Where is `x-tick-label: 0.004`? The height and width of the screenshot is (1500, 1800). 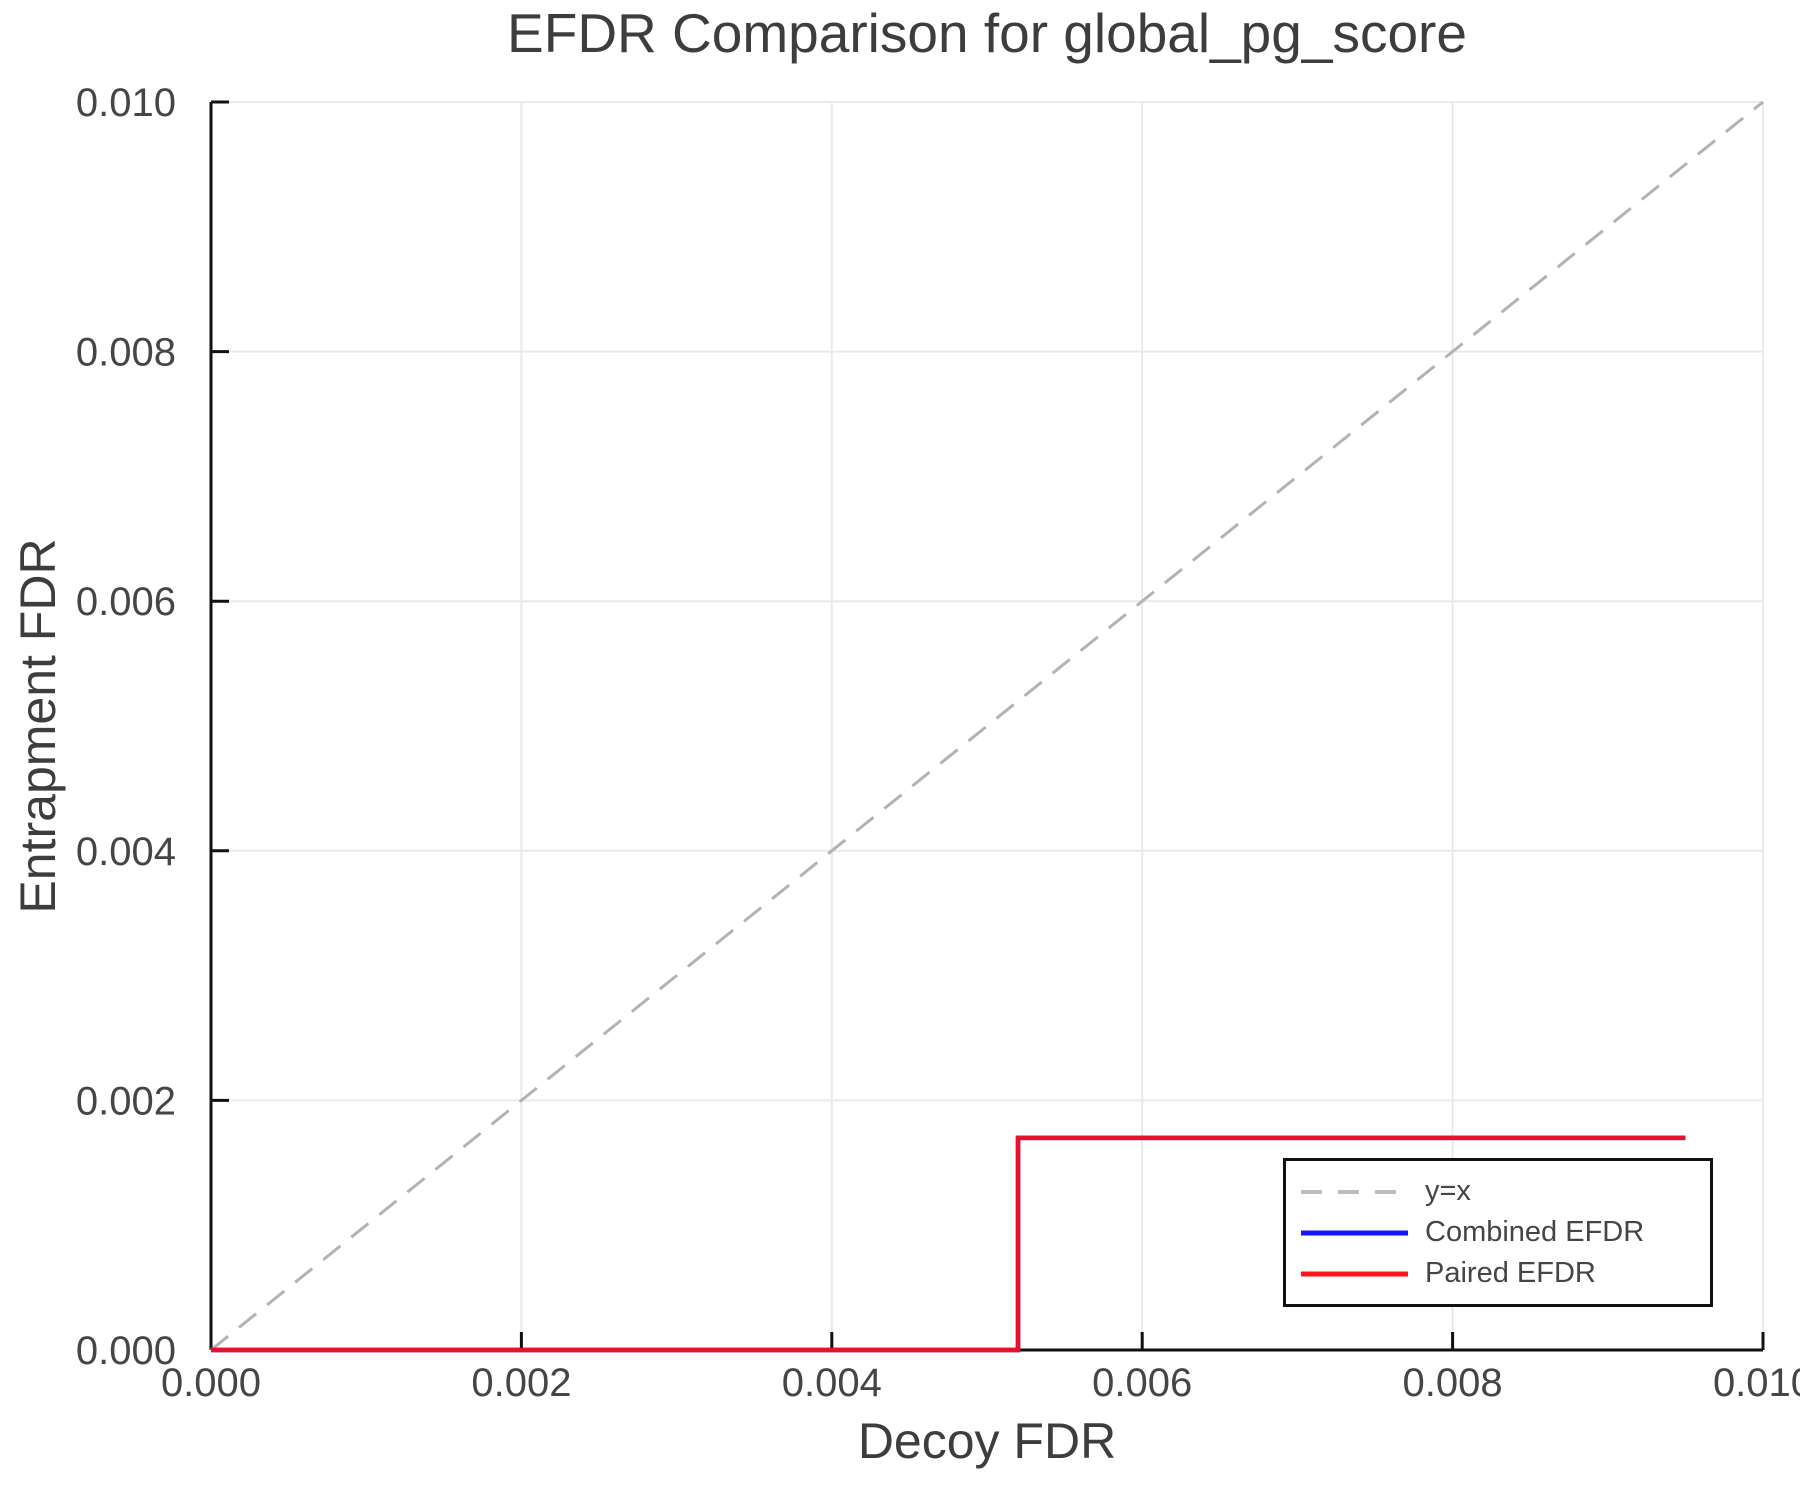 x-tick-label: 0.004 is located at coordinates (832, 1383).